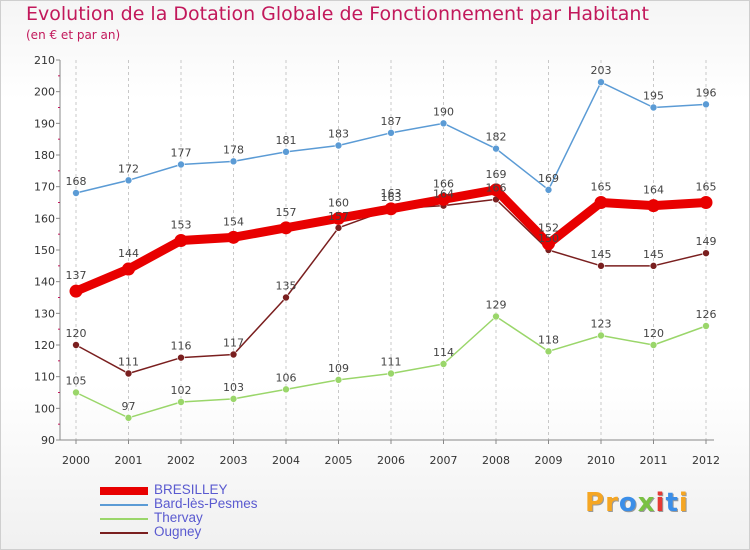 Image resolution: width=750 pixels, height=550 pixels. I want to click on data-label-ougney: 166, so click(496, 187).